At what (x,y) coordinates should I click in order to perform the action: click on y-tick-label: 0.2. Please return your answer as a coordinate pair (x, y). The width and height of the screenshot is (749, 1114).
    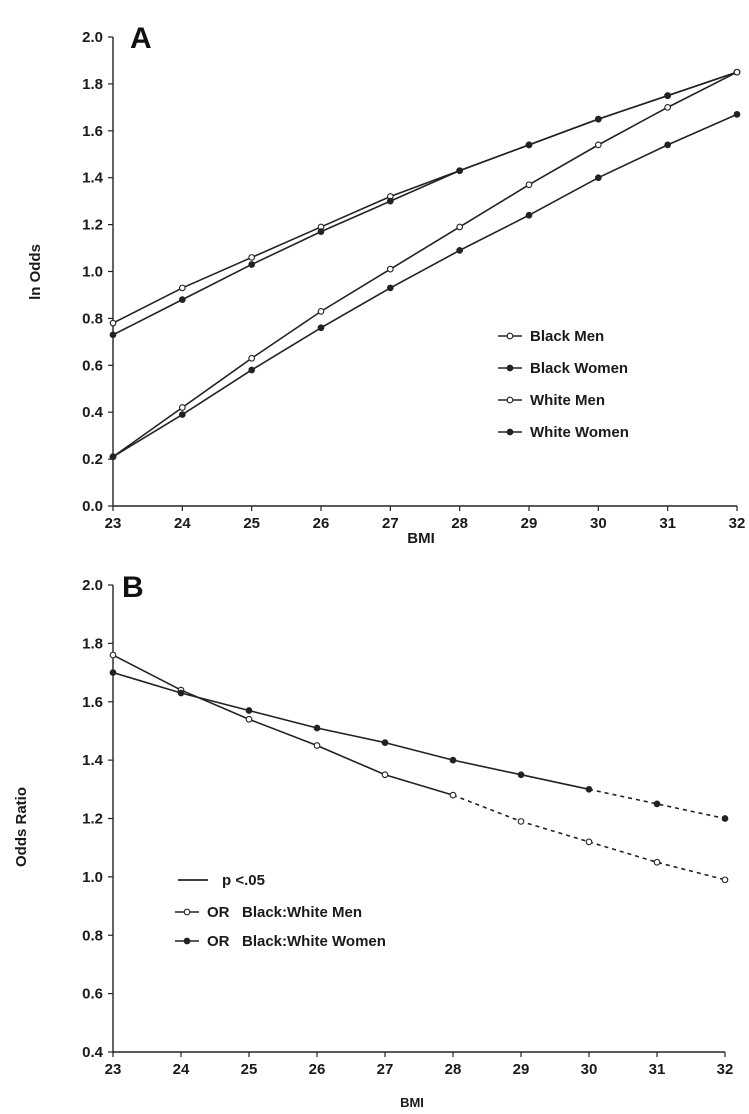
    Looking at the image, I should click on (92, 459).